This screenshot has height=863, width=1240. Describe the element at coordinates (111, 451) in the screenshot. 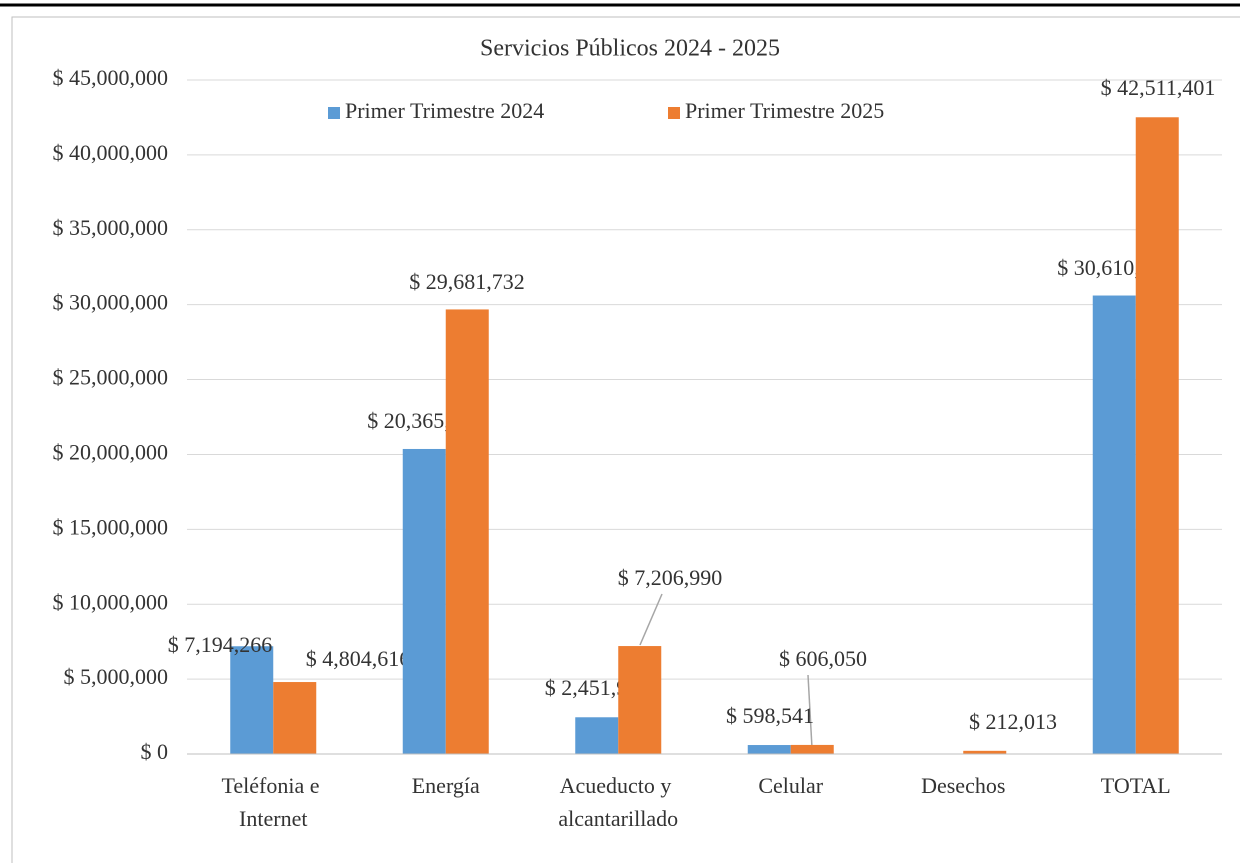

I see `y-tick-label: $ 20,000,000` at that location.